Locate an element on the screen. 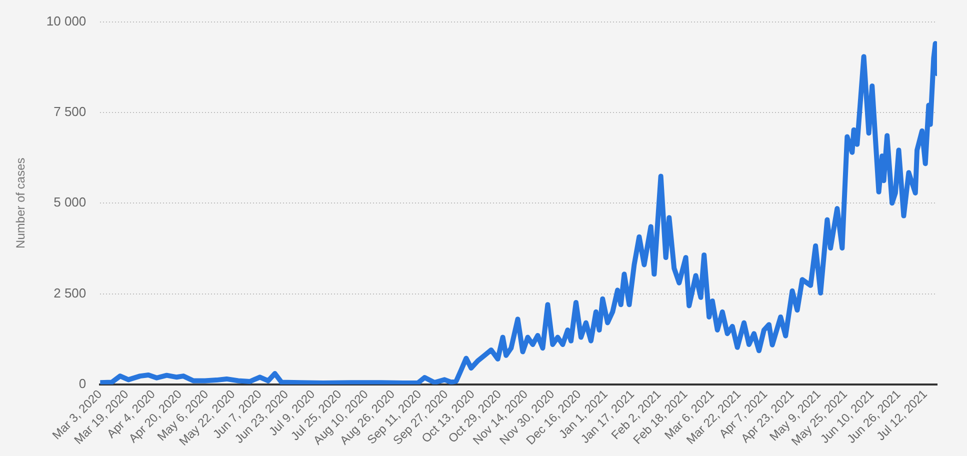 The width and height of the screenshot is (967, 456). y-tick-label: 10 000 is located at coordinates (66, 20).